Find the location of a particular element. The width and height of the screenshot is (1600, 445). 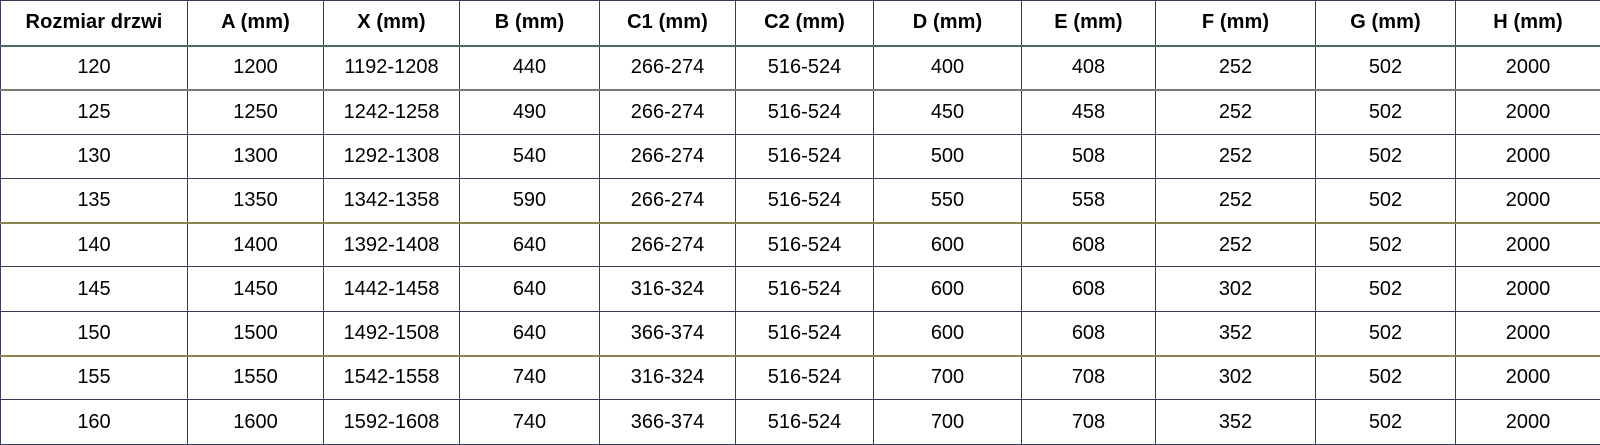

cell-size: 155 is located at coordinates (94, 378).